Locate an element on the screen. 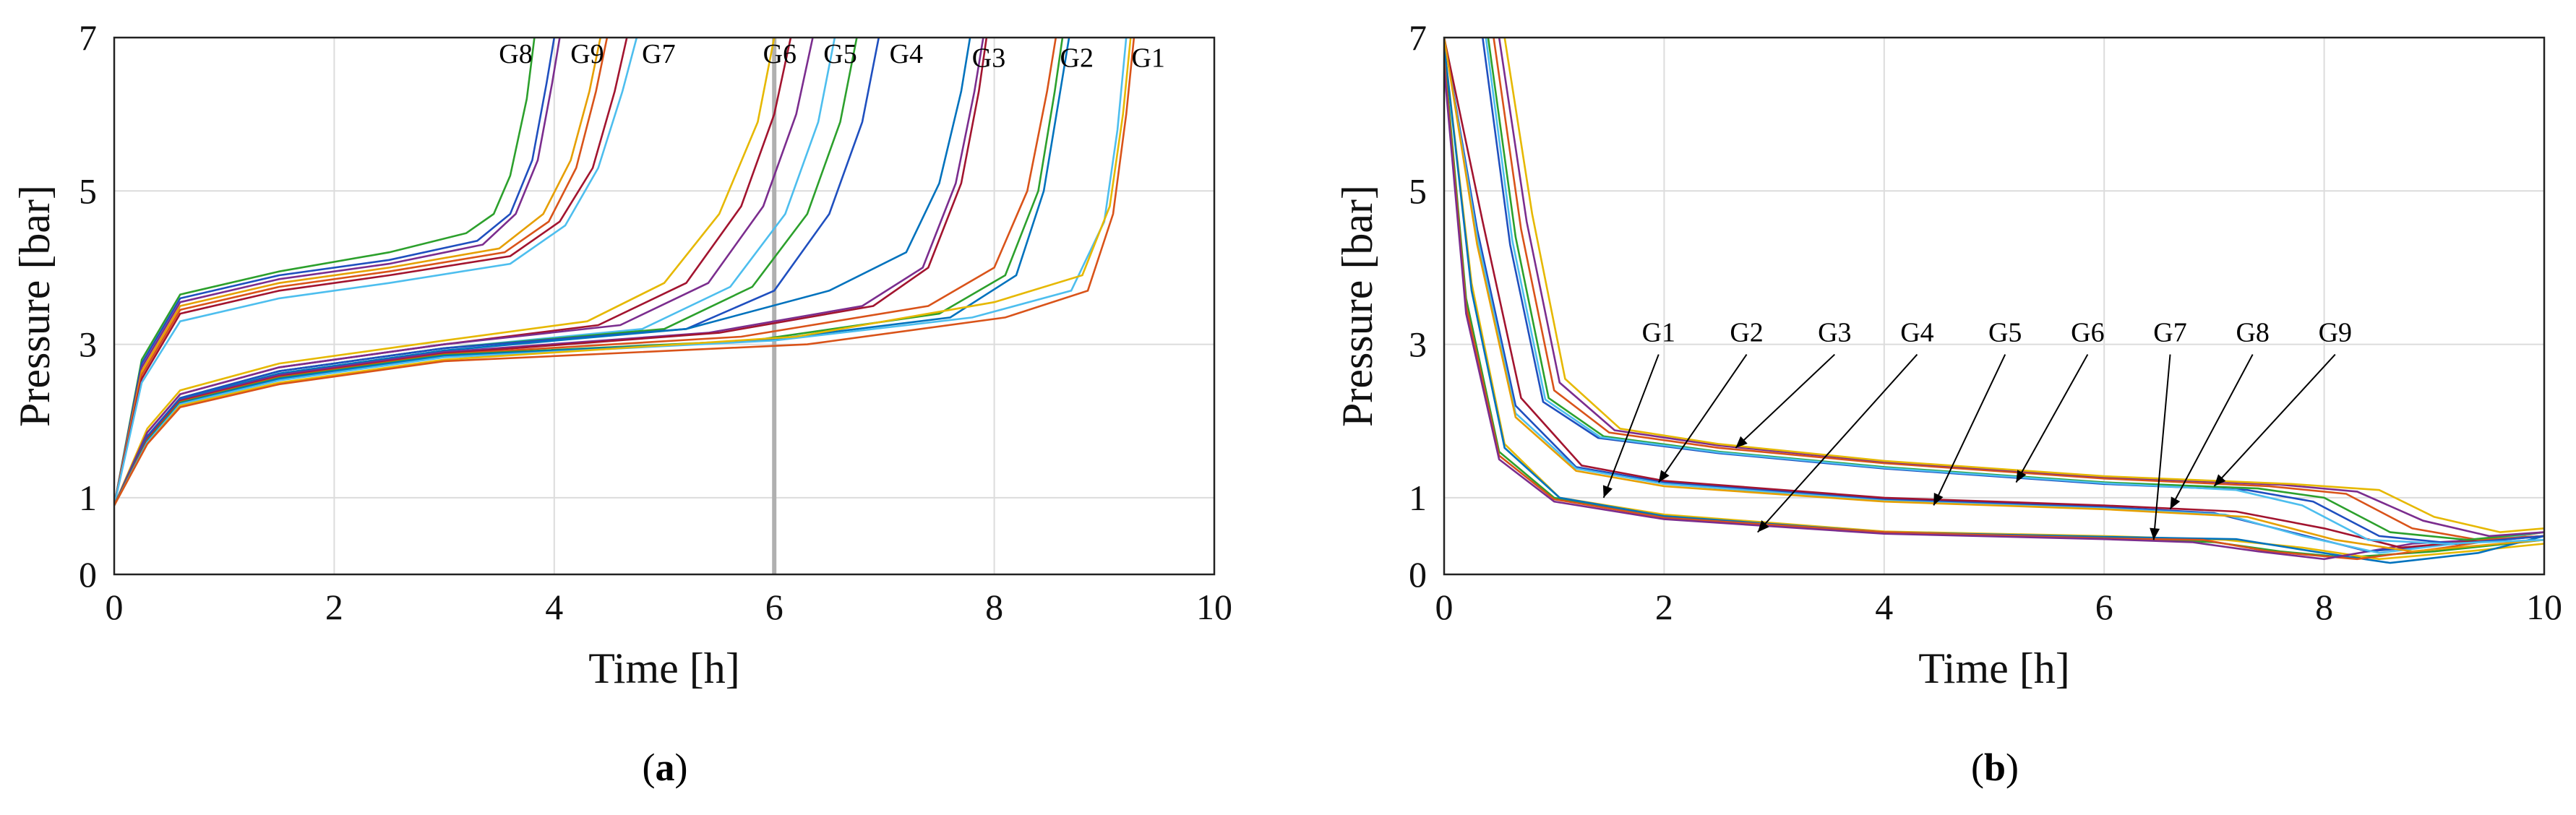 The image size is (2576, 815). annotation-label-g8: G8 is located at coordinates (2252, 333).